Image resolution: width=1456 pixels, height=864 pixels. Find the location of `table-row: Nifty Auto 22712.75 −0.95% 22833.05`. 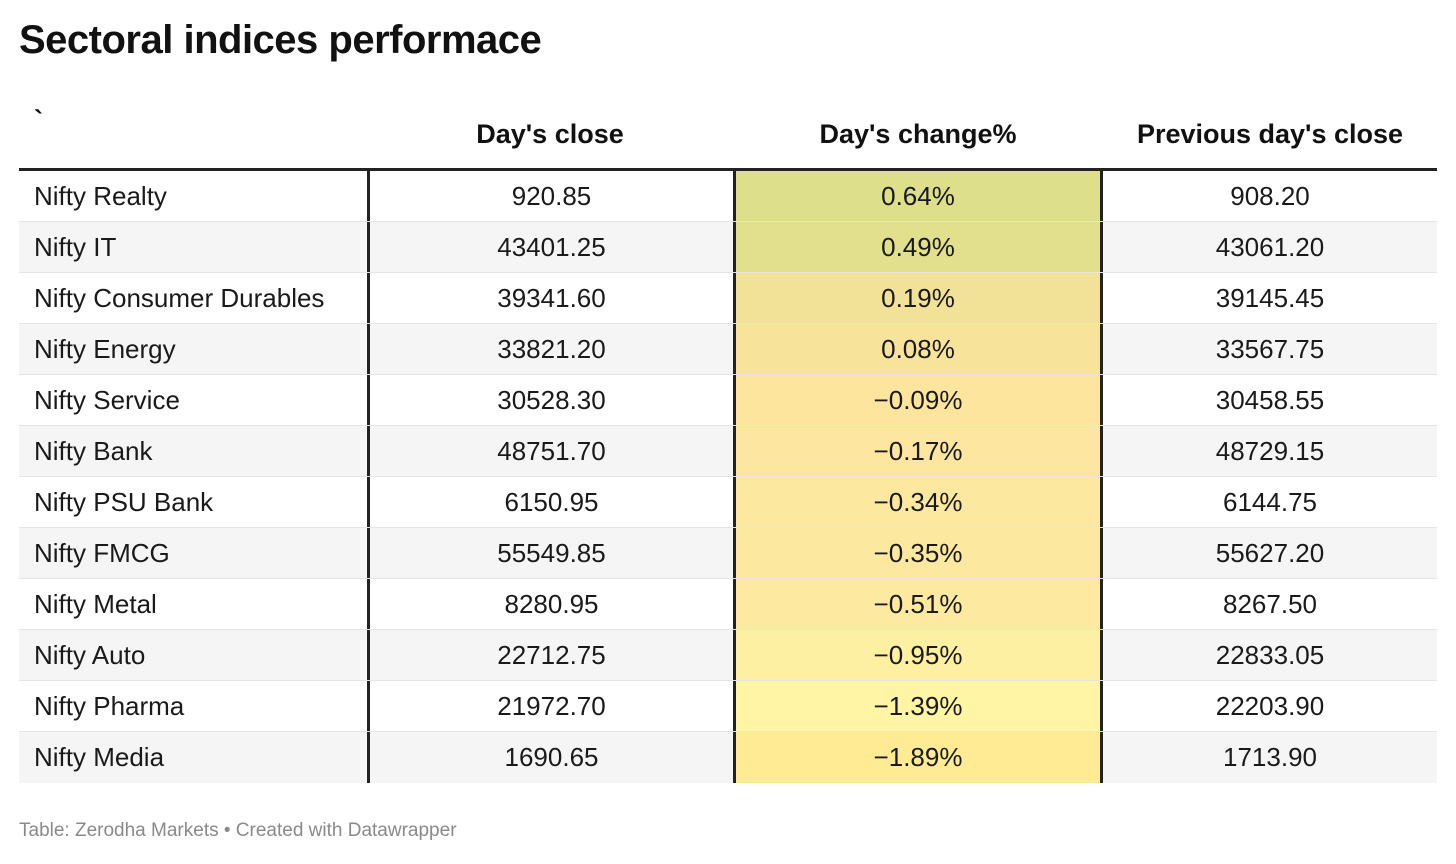

table-row: Nifty Auto 22712.75 −0.95% 22833.05 is located at coordinates (728, 655).